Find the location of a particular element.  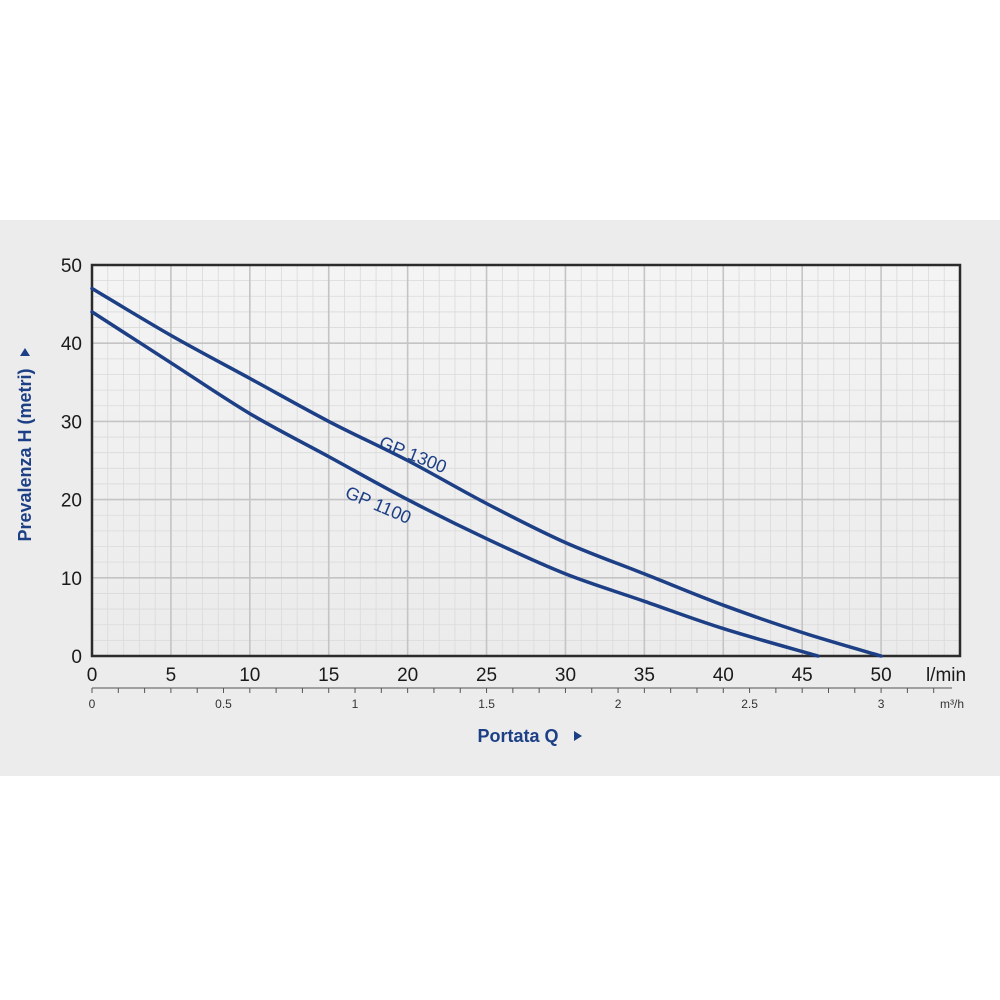

y-axis-arrow-icon is located at coordinates (25, 352).